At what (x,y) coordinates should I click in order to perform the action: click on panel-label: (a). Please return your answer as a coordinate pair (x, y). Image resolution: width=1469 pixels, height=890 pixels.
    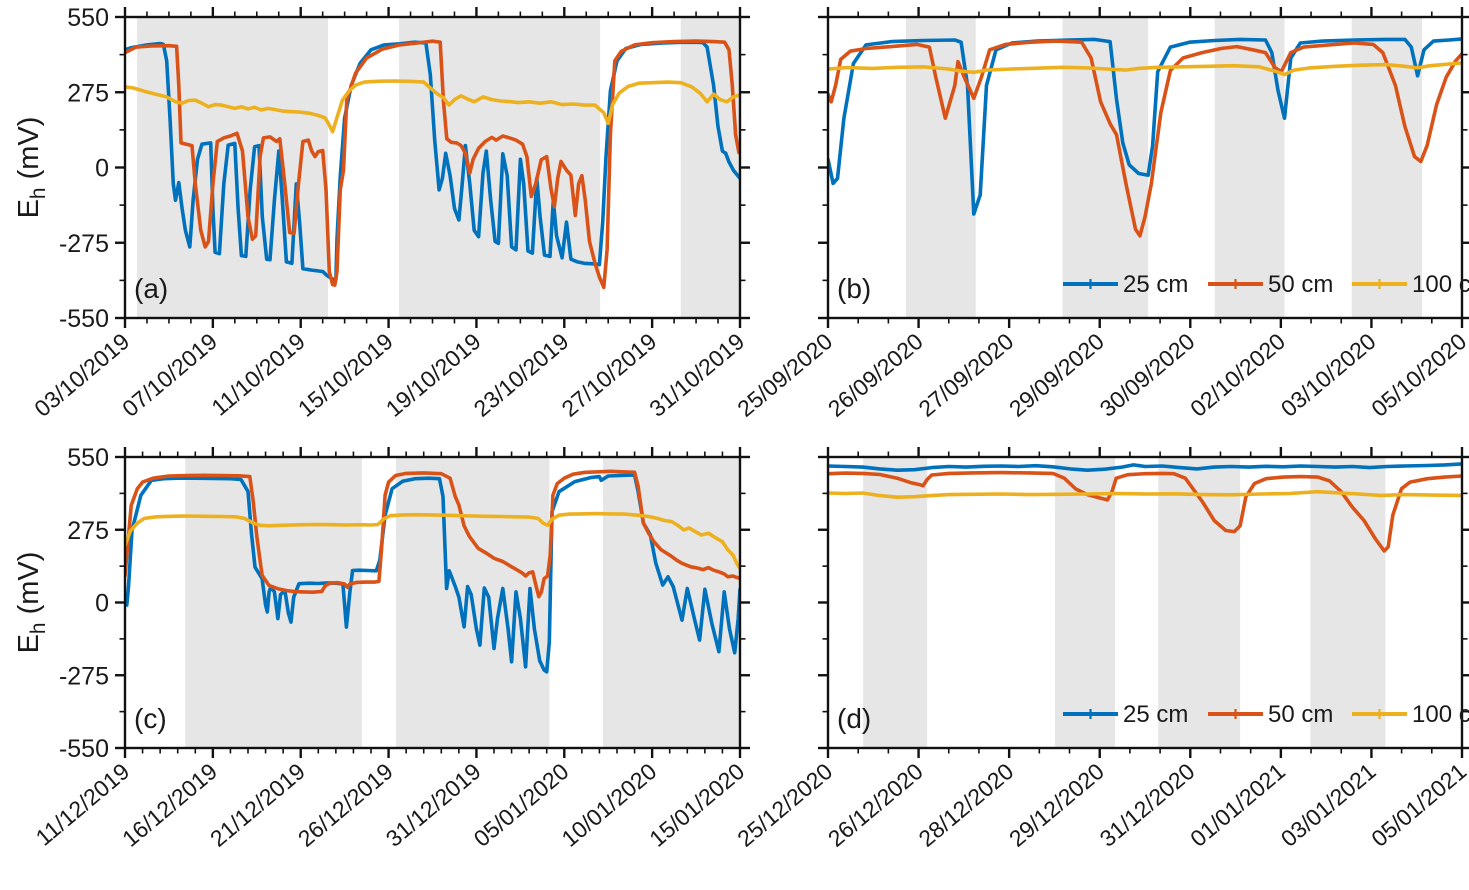
    Looking at the image, I should click on (151, 288).